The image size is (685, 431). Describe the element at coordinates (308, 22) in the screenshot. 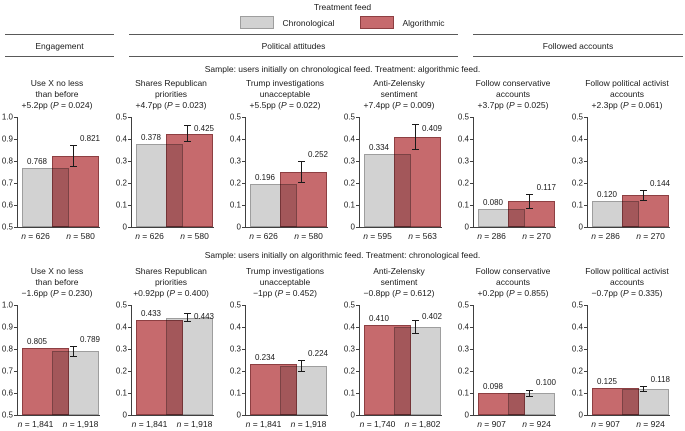

I see `legend-item-label: Chronological` at that location.